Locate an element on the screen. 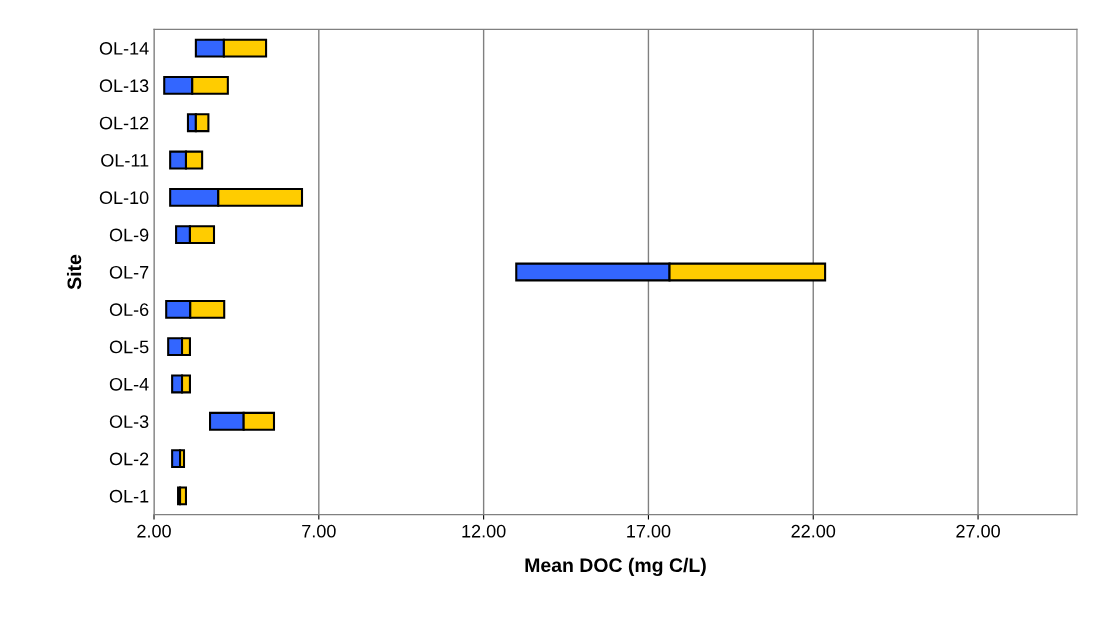 This screenshot has height=626, width=1116. x-tick-label: 22.00 is located at coordinates (813, 531).